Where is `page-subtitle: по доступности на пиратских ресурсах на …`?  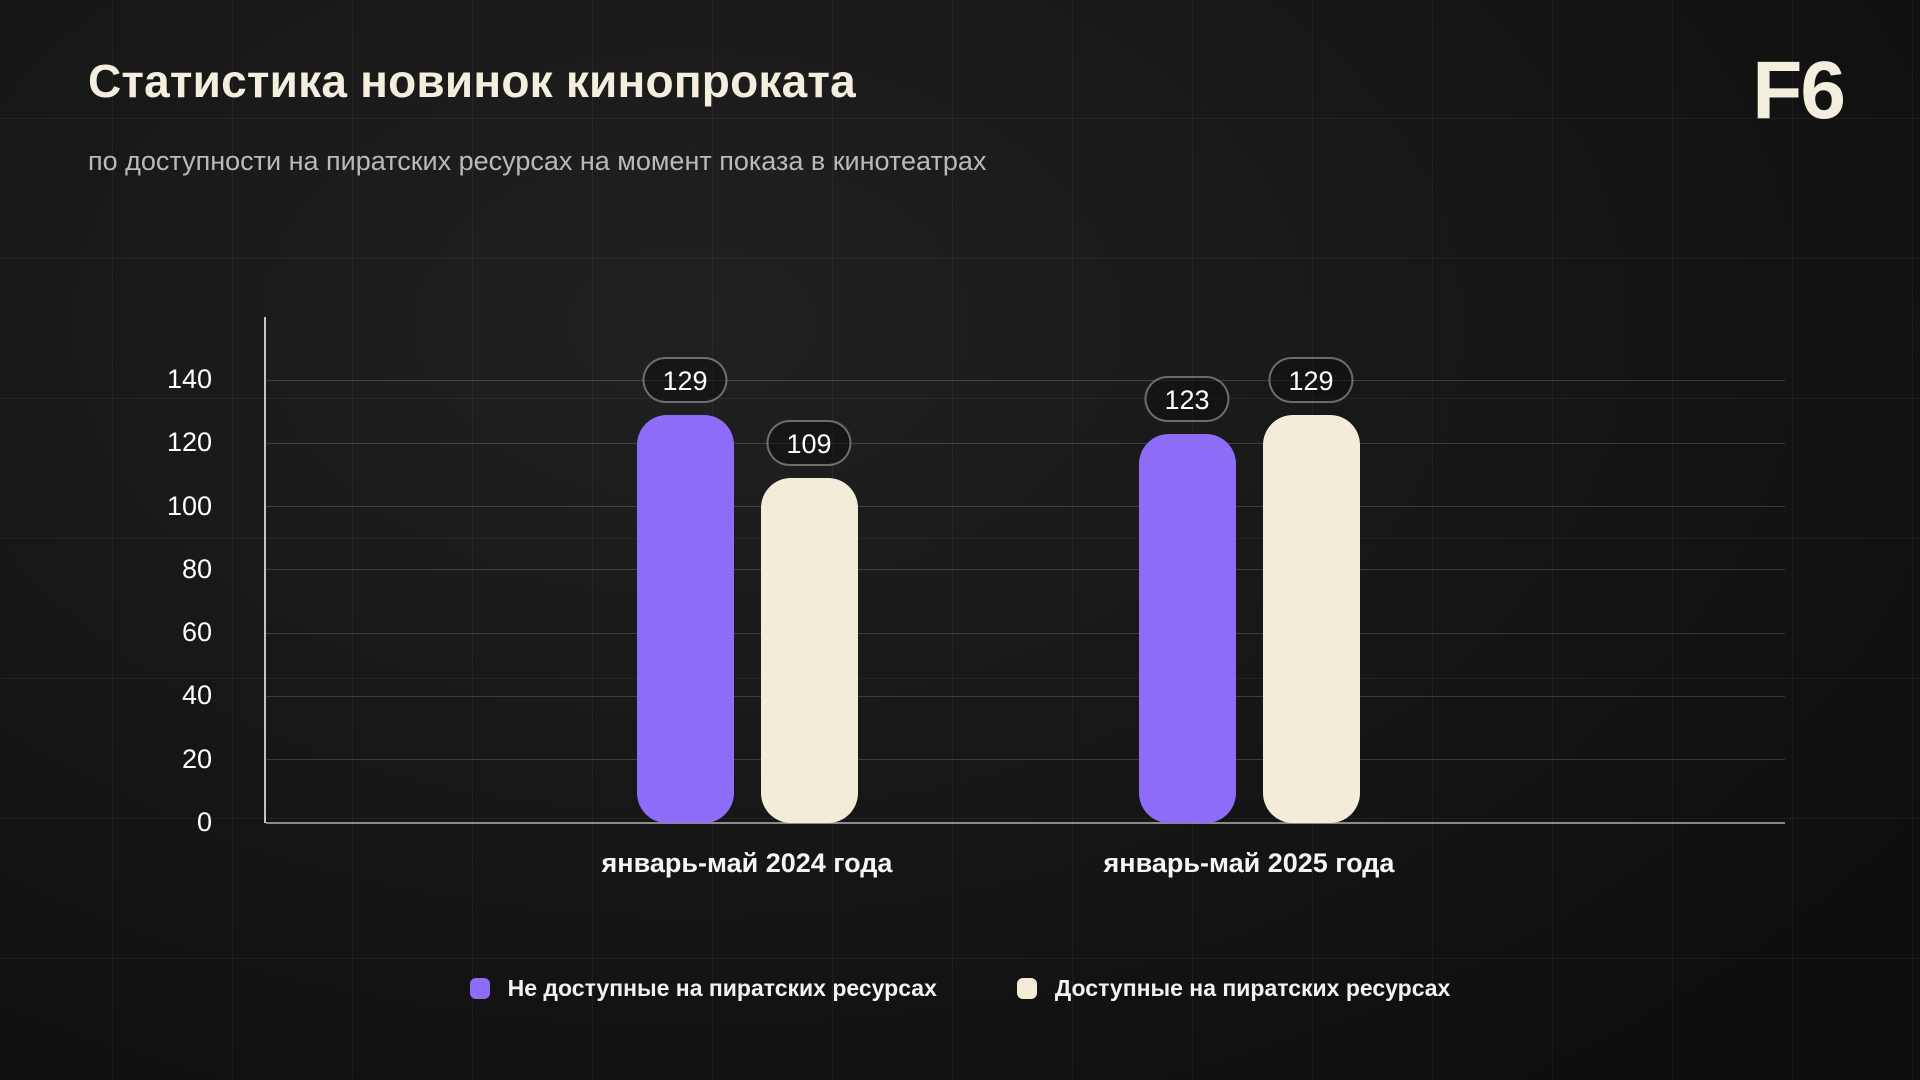
page-subtitle: по доступности на пиратских ресурсах на … is located at coordinates (537, 161).